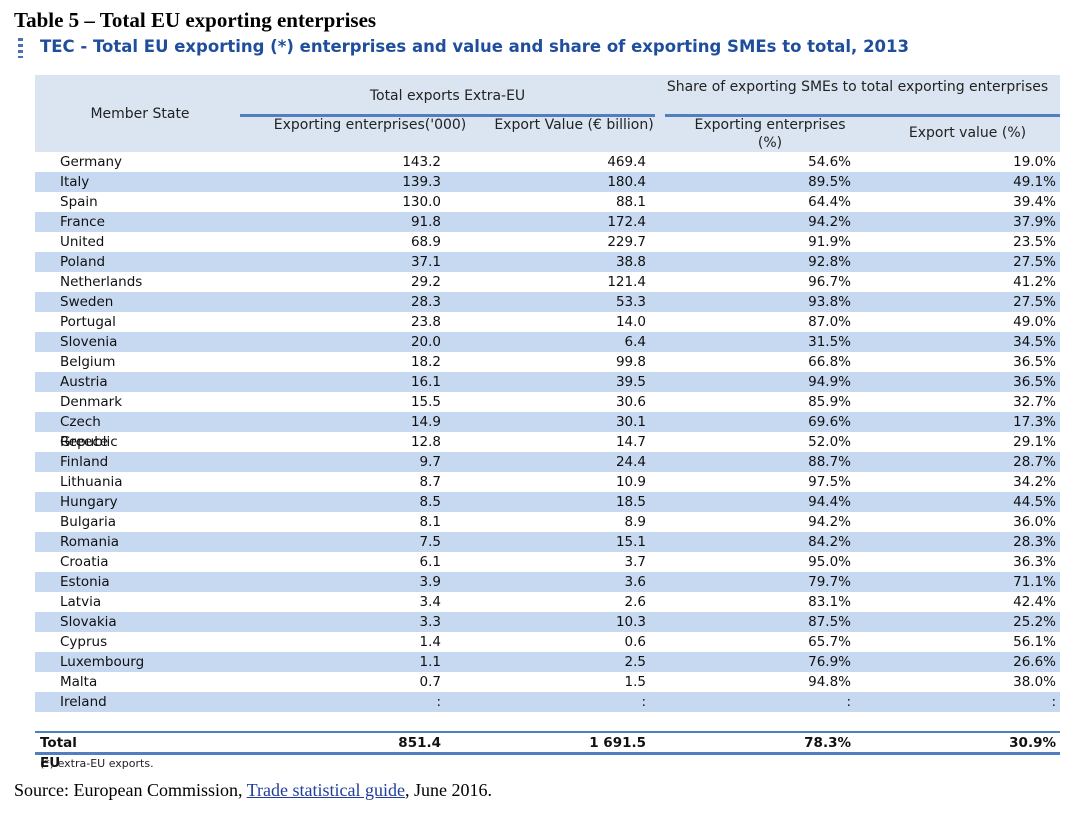 The height and width of the screenshot is (814, 1078). I want to click on cell: 42.4%, so click(1034, 602).